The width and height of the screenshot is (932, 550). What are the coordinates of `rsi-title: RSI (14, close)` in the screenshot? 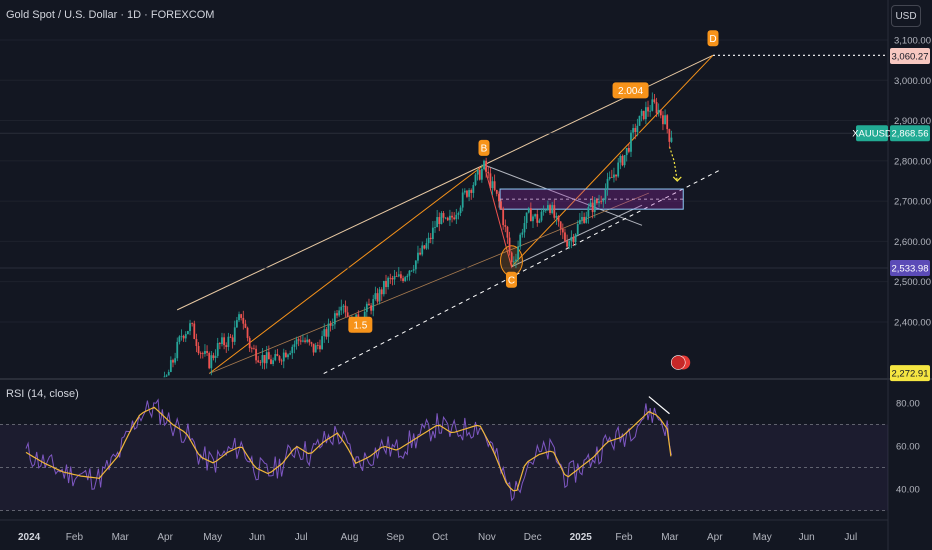 It's located at (42, 394).